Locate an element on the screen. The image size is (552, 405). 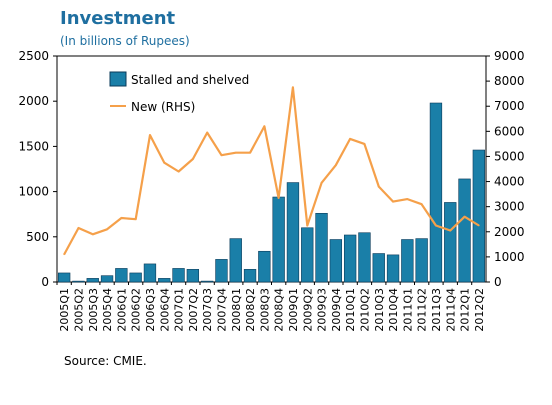
y-left-tick-label: 500 is located at coordinates (37, 237).